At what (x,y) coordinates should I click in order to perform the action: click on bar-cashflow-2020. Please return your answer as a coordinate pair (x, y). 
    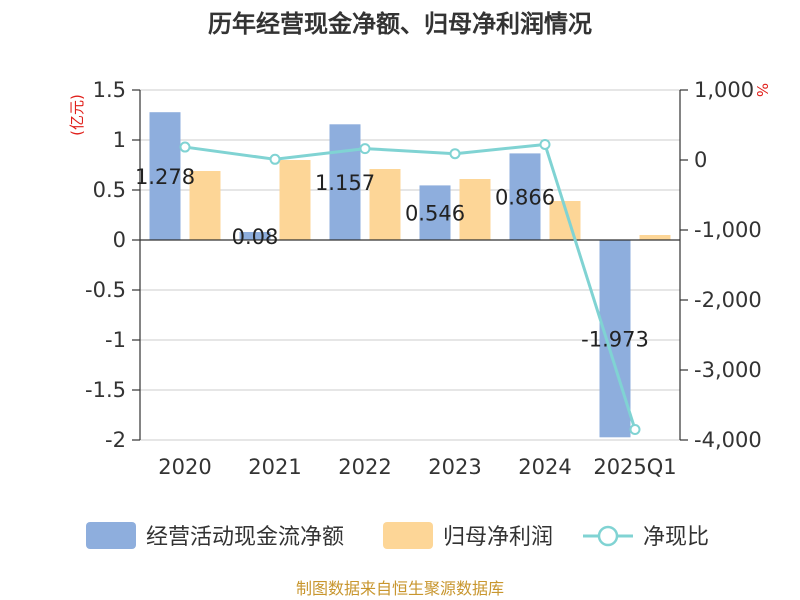
    Looking at the image, I should click on (165, 176).